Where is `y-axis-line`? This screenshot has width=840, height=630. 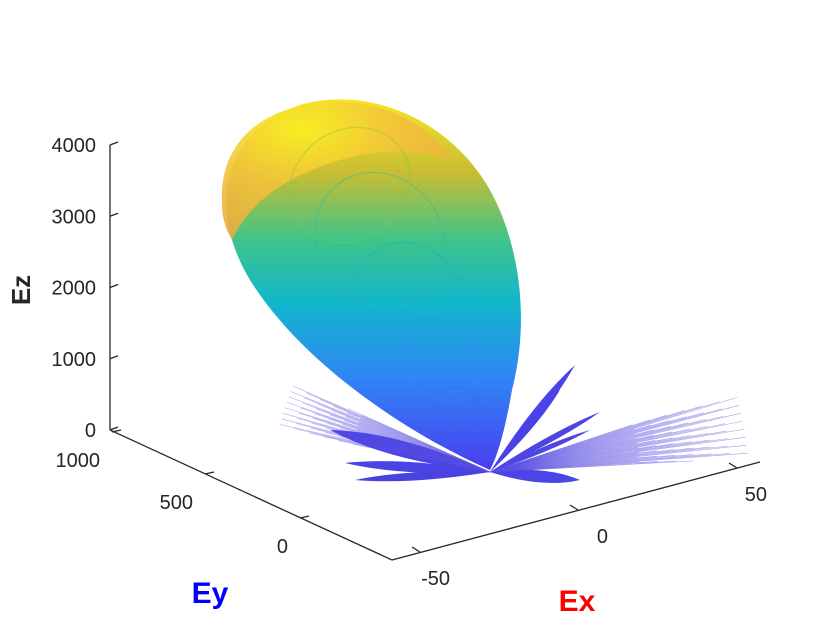 y-axis-line is located at coordinates (251, 495).